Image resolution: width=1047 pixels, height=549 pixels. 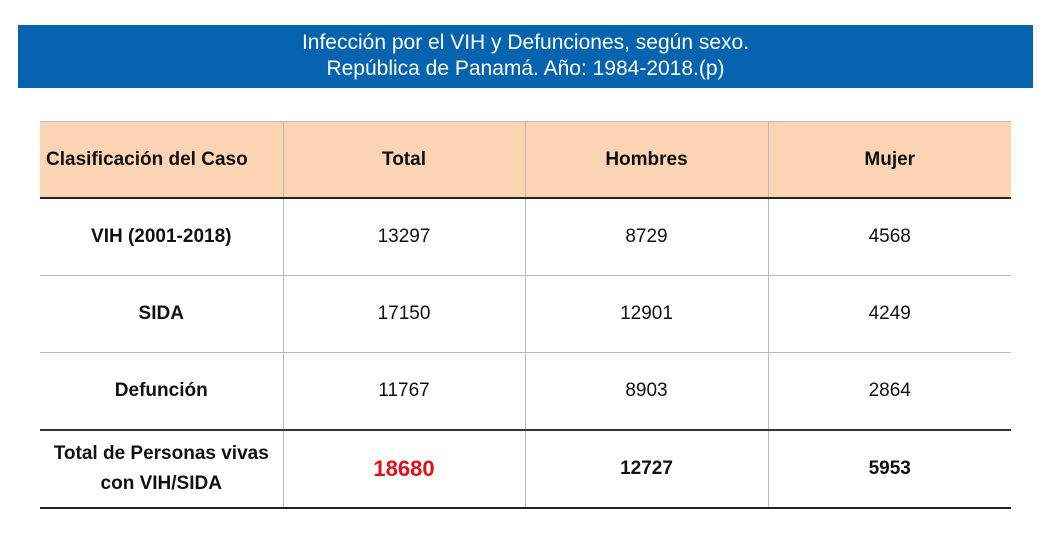 I want to click on table-row: VIH (2001-2018) 13297 8729 4568, so click(x=525, y=237).